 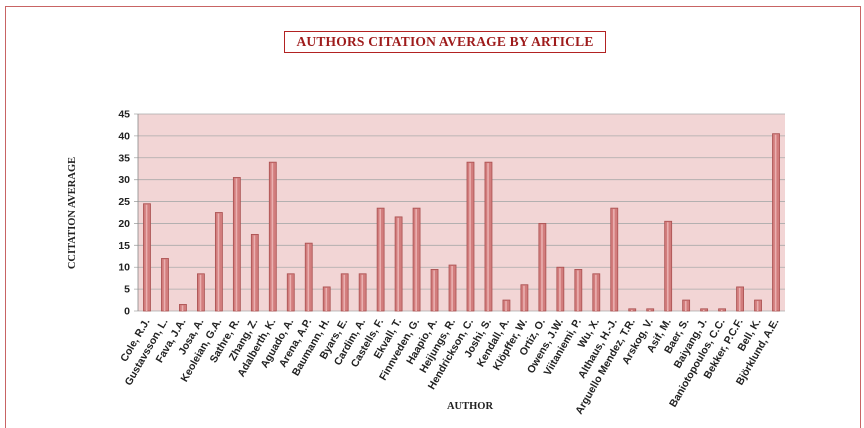 I want to click on y-axis-title: CCITATION AVERAGE, so click(x=72, y=213).